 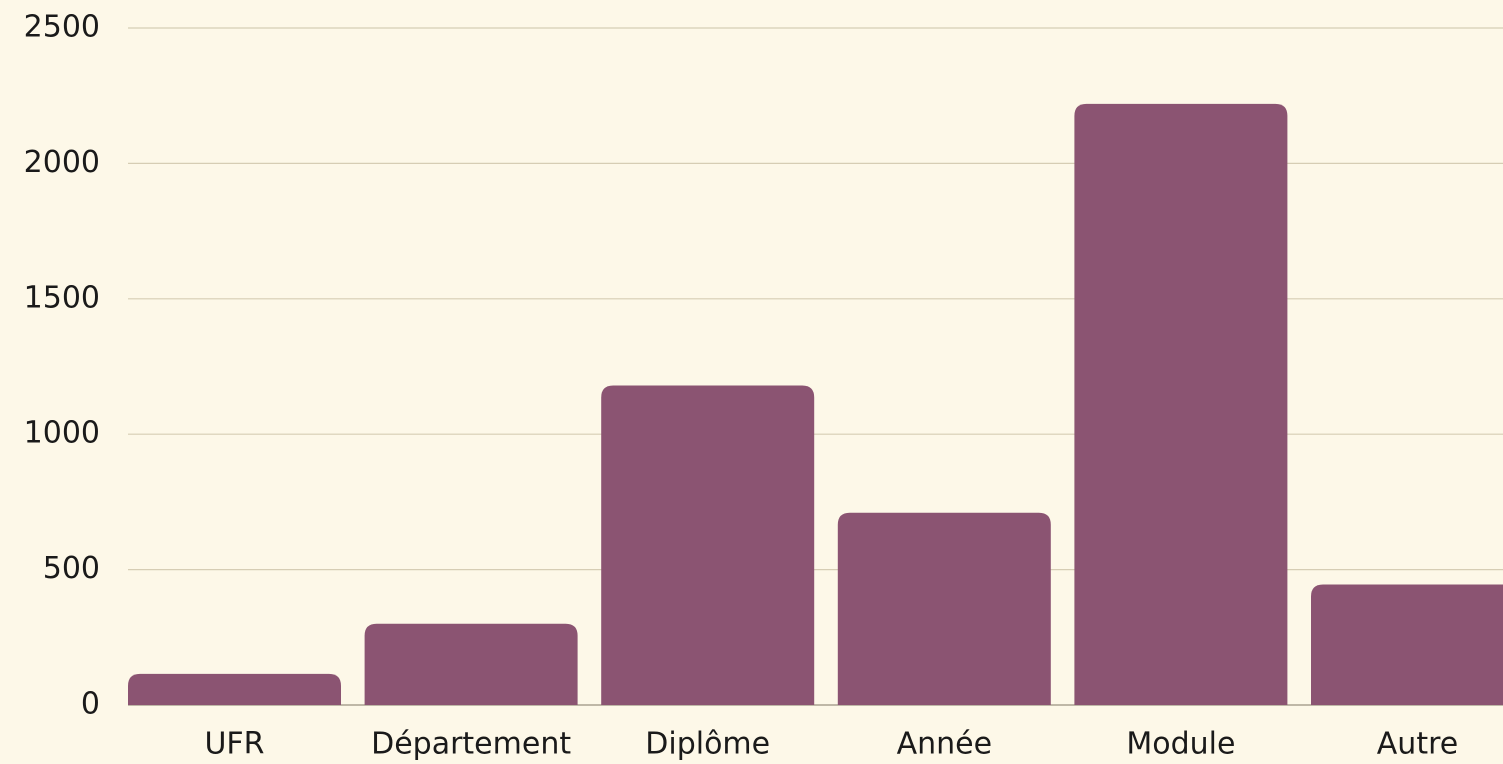 What do you see at coordinates (707, 744) in the screenshot?
I see `x-tick-label: Diplôme` at bounding box center [707, 744].